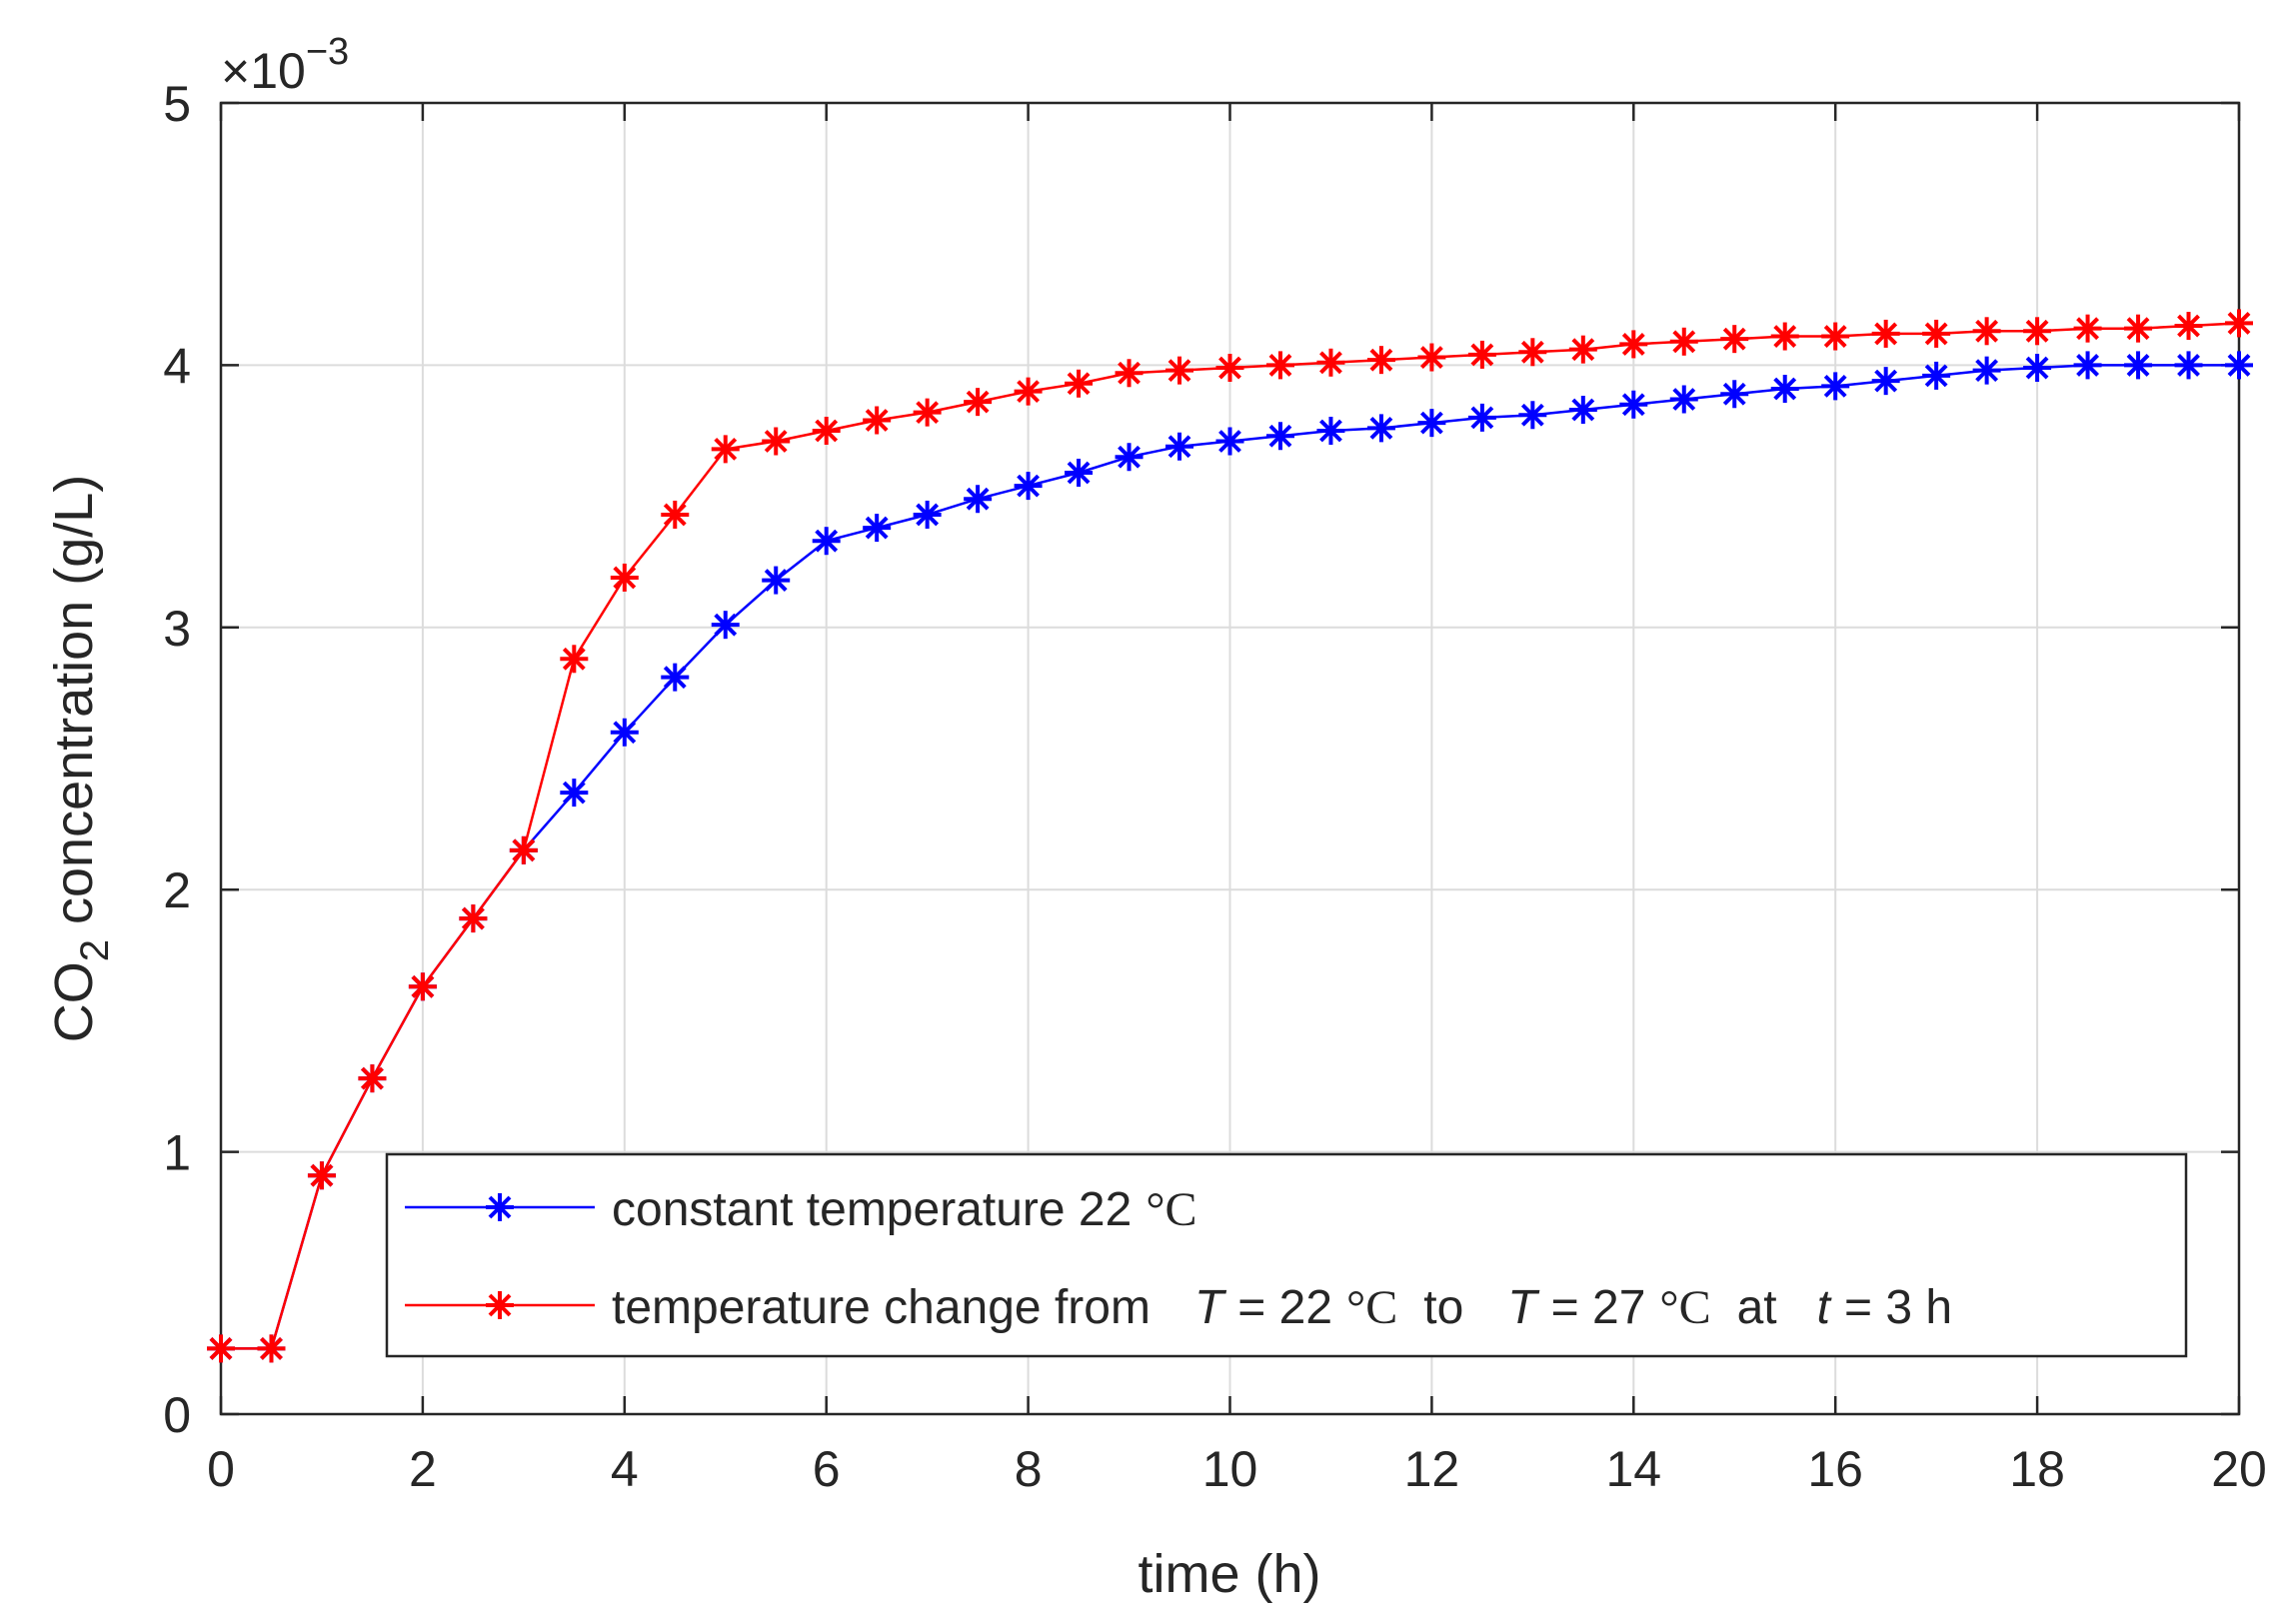 The width and height of the screenshot is (2296, 1624). Describe the element at coordinates (177, 629) in the screenshot. I see `y-tick-label: 3` at that location.